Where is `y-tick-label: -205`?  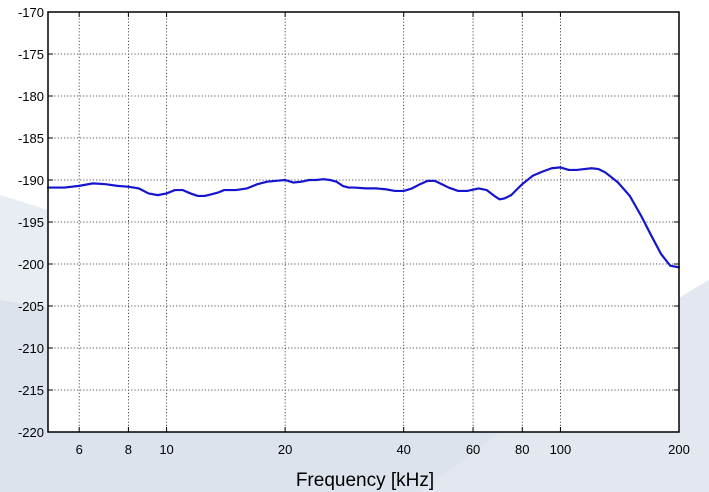
y-tick-label: -205 is located at coordinates (31, 306).